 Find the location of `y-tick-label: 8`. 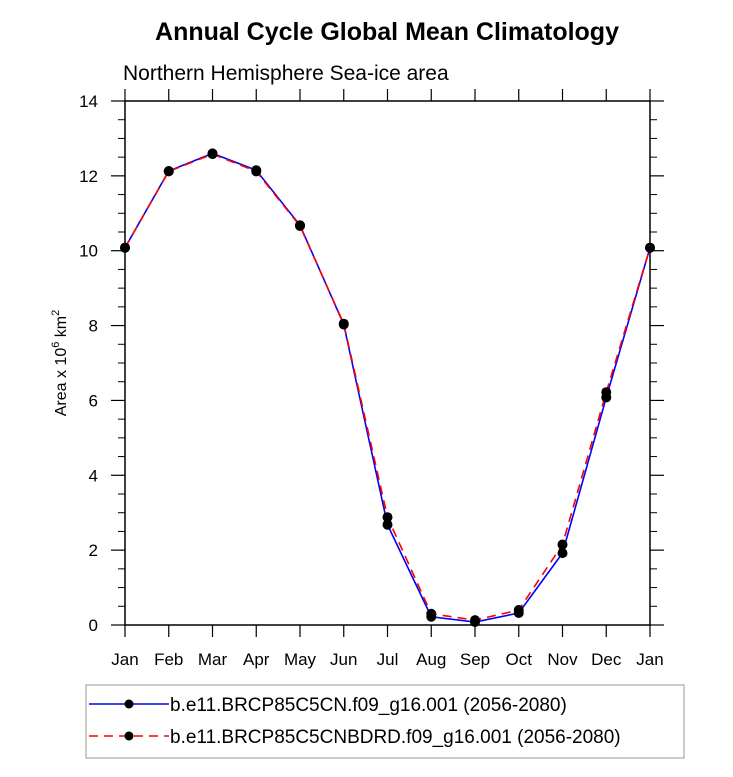

y-tick-label: 8 is located at coordinates (93, 326).